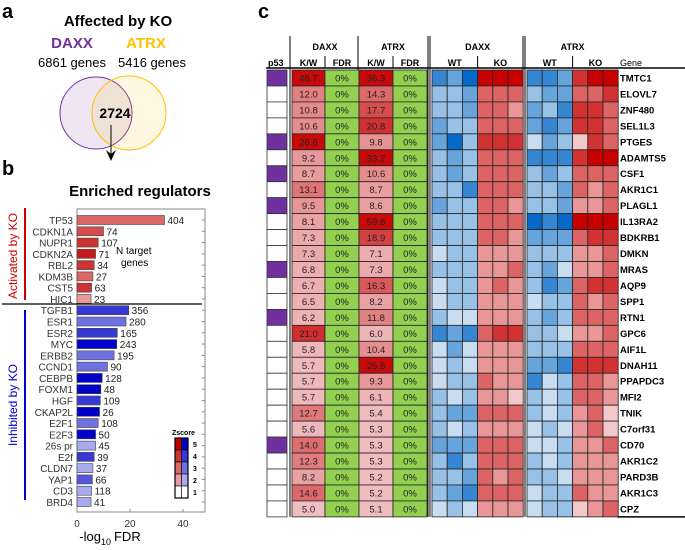 The image size is (685, 550). Describe the element at coordinates (308, 190) in the screenshot. I see `kw-value: 13.1` at that location.